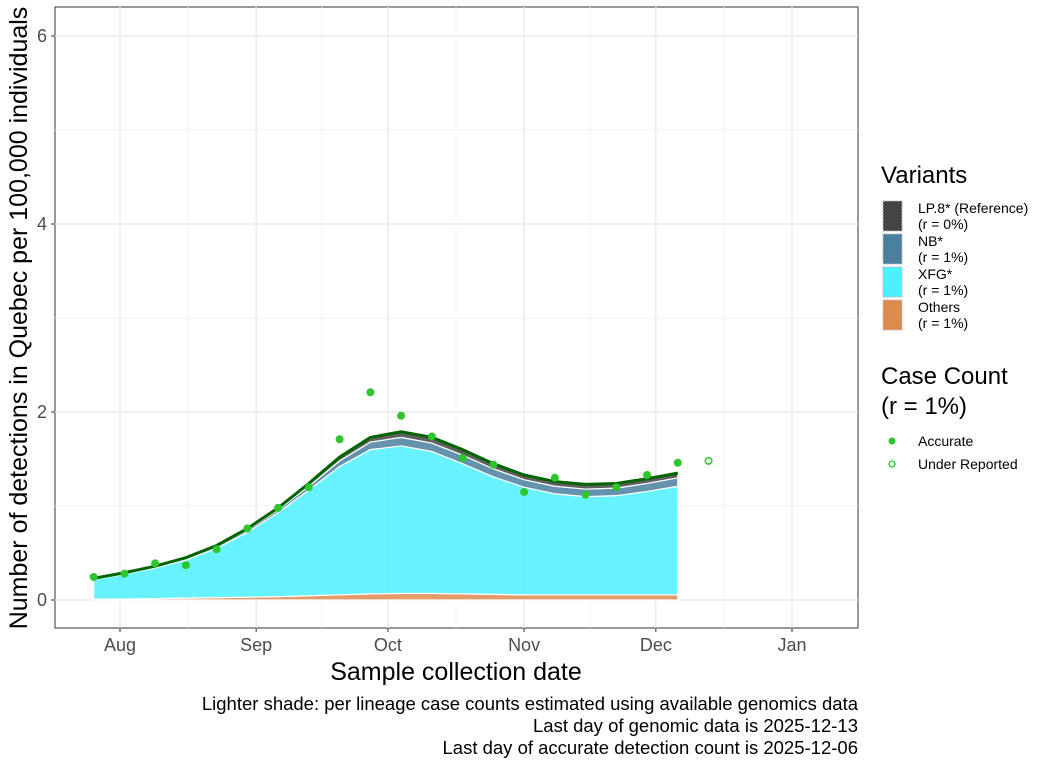 The height and width of the screenshot is (768, 1056). I want to click on x-tick-label: Sep, so click(256, 645).